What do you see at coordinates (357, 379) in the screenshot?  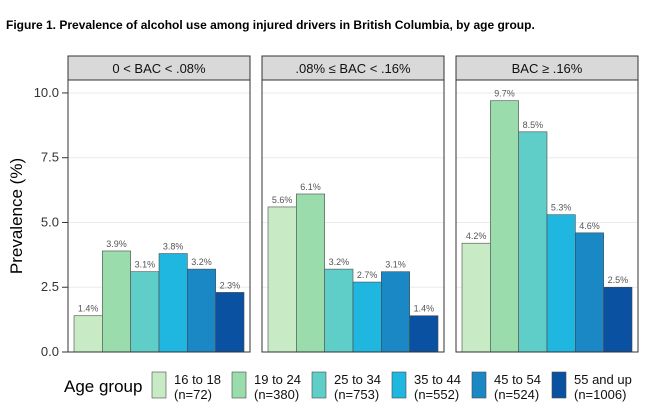 I see `legend-label: 25 to 34` at bounding box center [357, 379].